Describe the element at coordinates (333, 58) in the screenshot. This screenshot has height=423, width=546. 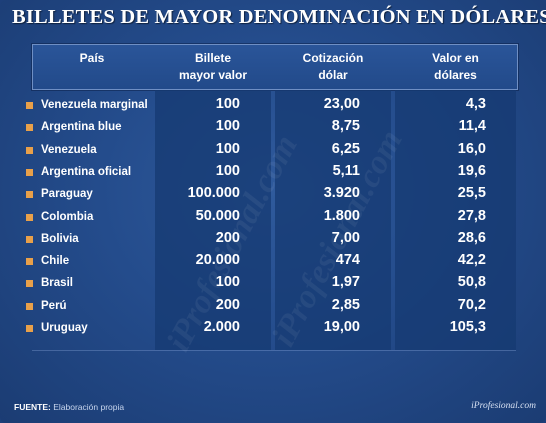
I see `header-cotizacion-line1: Cotización` at that location.